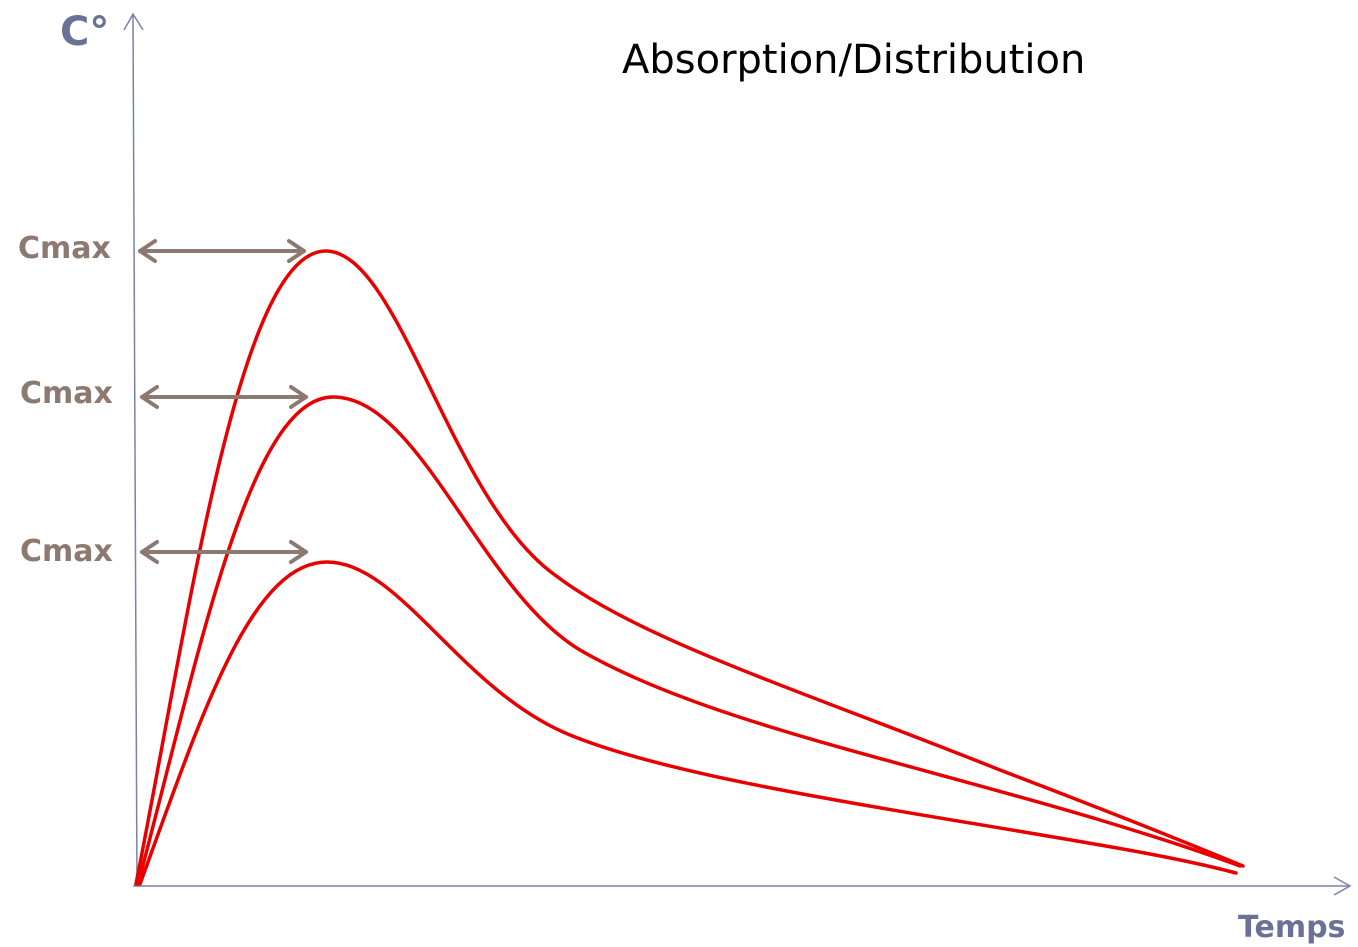 This screenshot has height=947, width=1358. Describe the element at coordinates (224, 552) in the screenshot. I see `cmax-arrow-low` at that location.